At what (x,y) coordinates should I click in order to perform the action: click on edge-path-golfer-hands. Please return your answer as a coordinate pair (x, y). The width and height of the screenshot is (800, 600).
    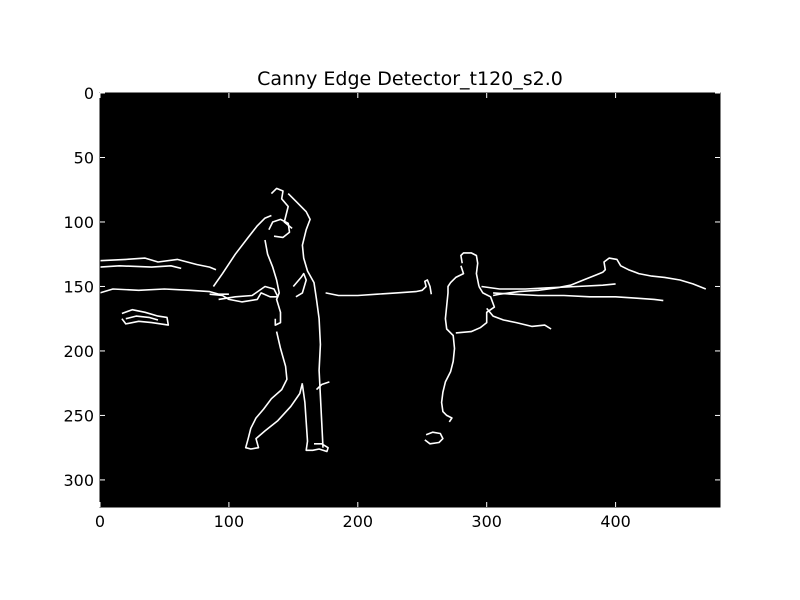
    Looking at the image, I should click on (281, 208).